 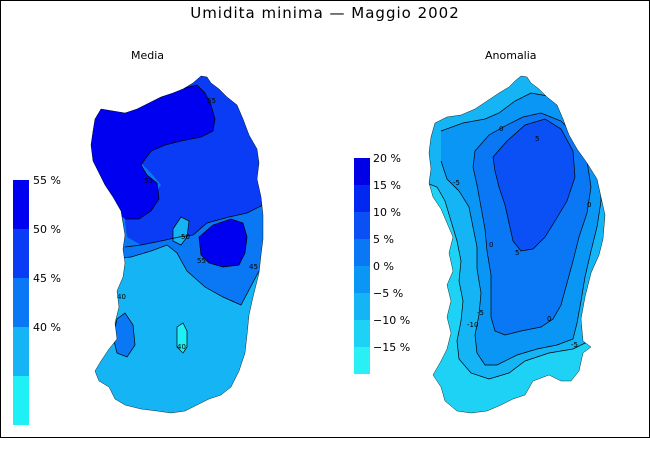 I want to click on contour-label: -10, so click(x=472, y=325).